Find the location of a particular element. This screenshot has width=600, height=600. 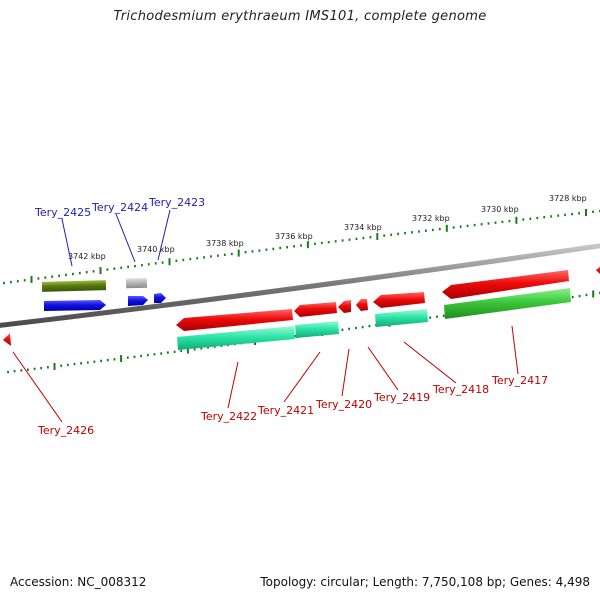

label-tery-2422: Tery_2422 is located at coordinates (228, 416).